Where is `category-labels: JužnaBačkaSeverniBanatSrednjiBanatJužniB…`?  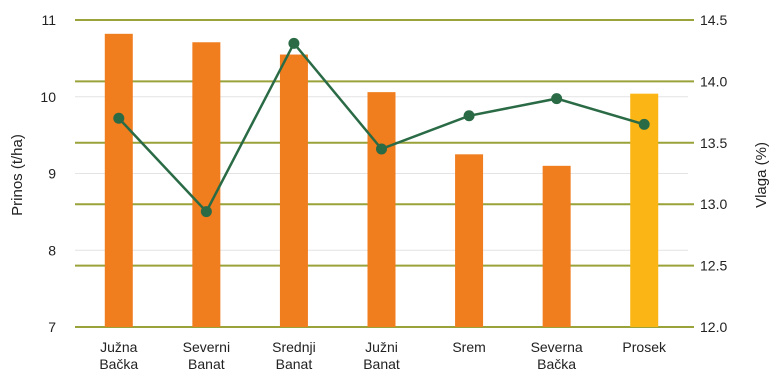 category-labels: JužnaBačkaSeverniBanatSrednjiBanatJužniB… is located at coordinates (383, 355).